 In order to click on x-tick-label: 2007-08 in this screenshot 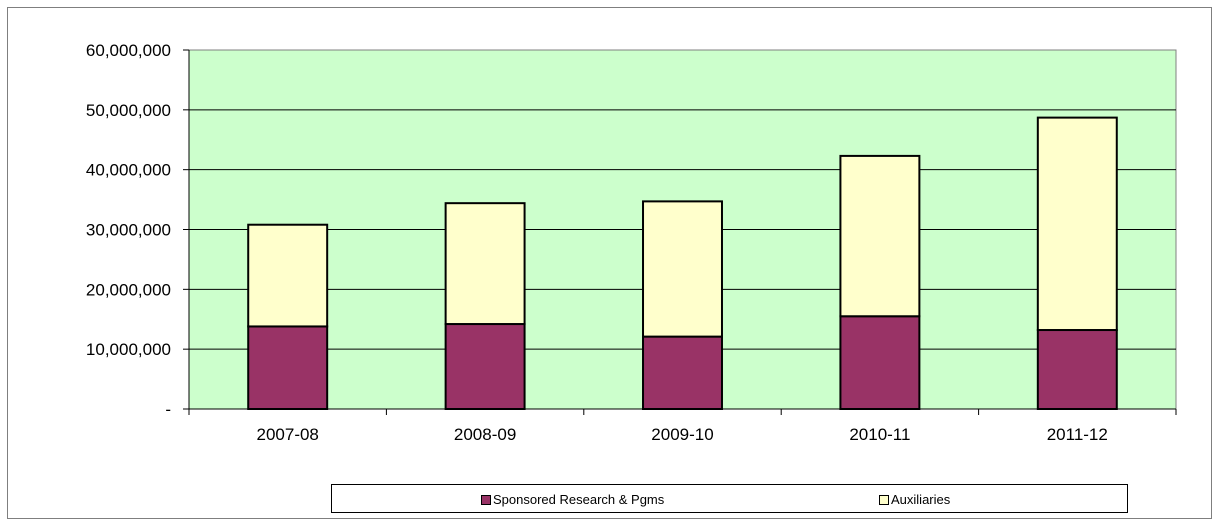, I will do `click(288, 434)`.